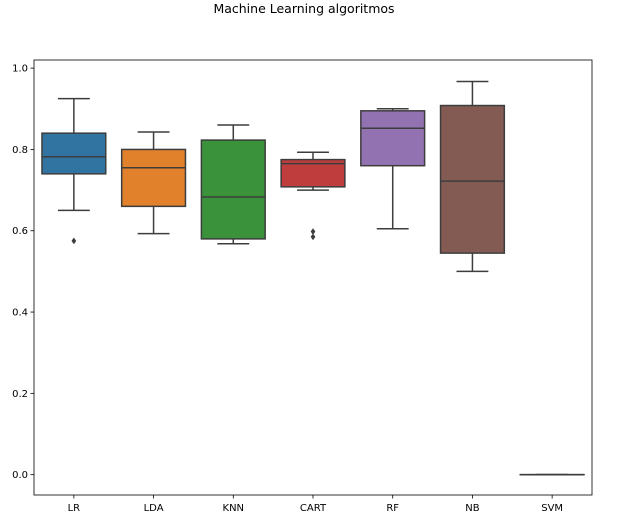 Image resolution: width=618 pixels, height=526 pixels. I want to click on x-tick-label: LR, so click(74, 508).